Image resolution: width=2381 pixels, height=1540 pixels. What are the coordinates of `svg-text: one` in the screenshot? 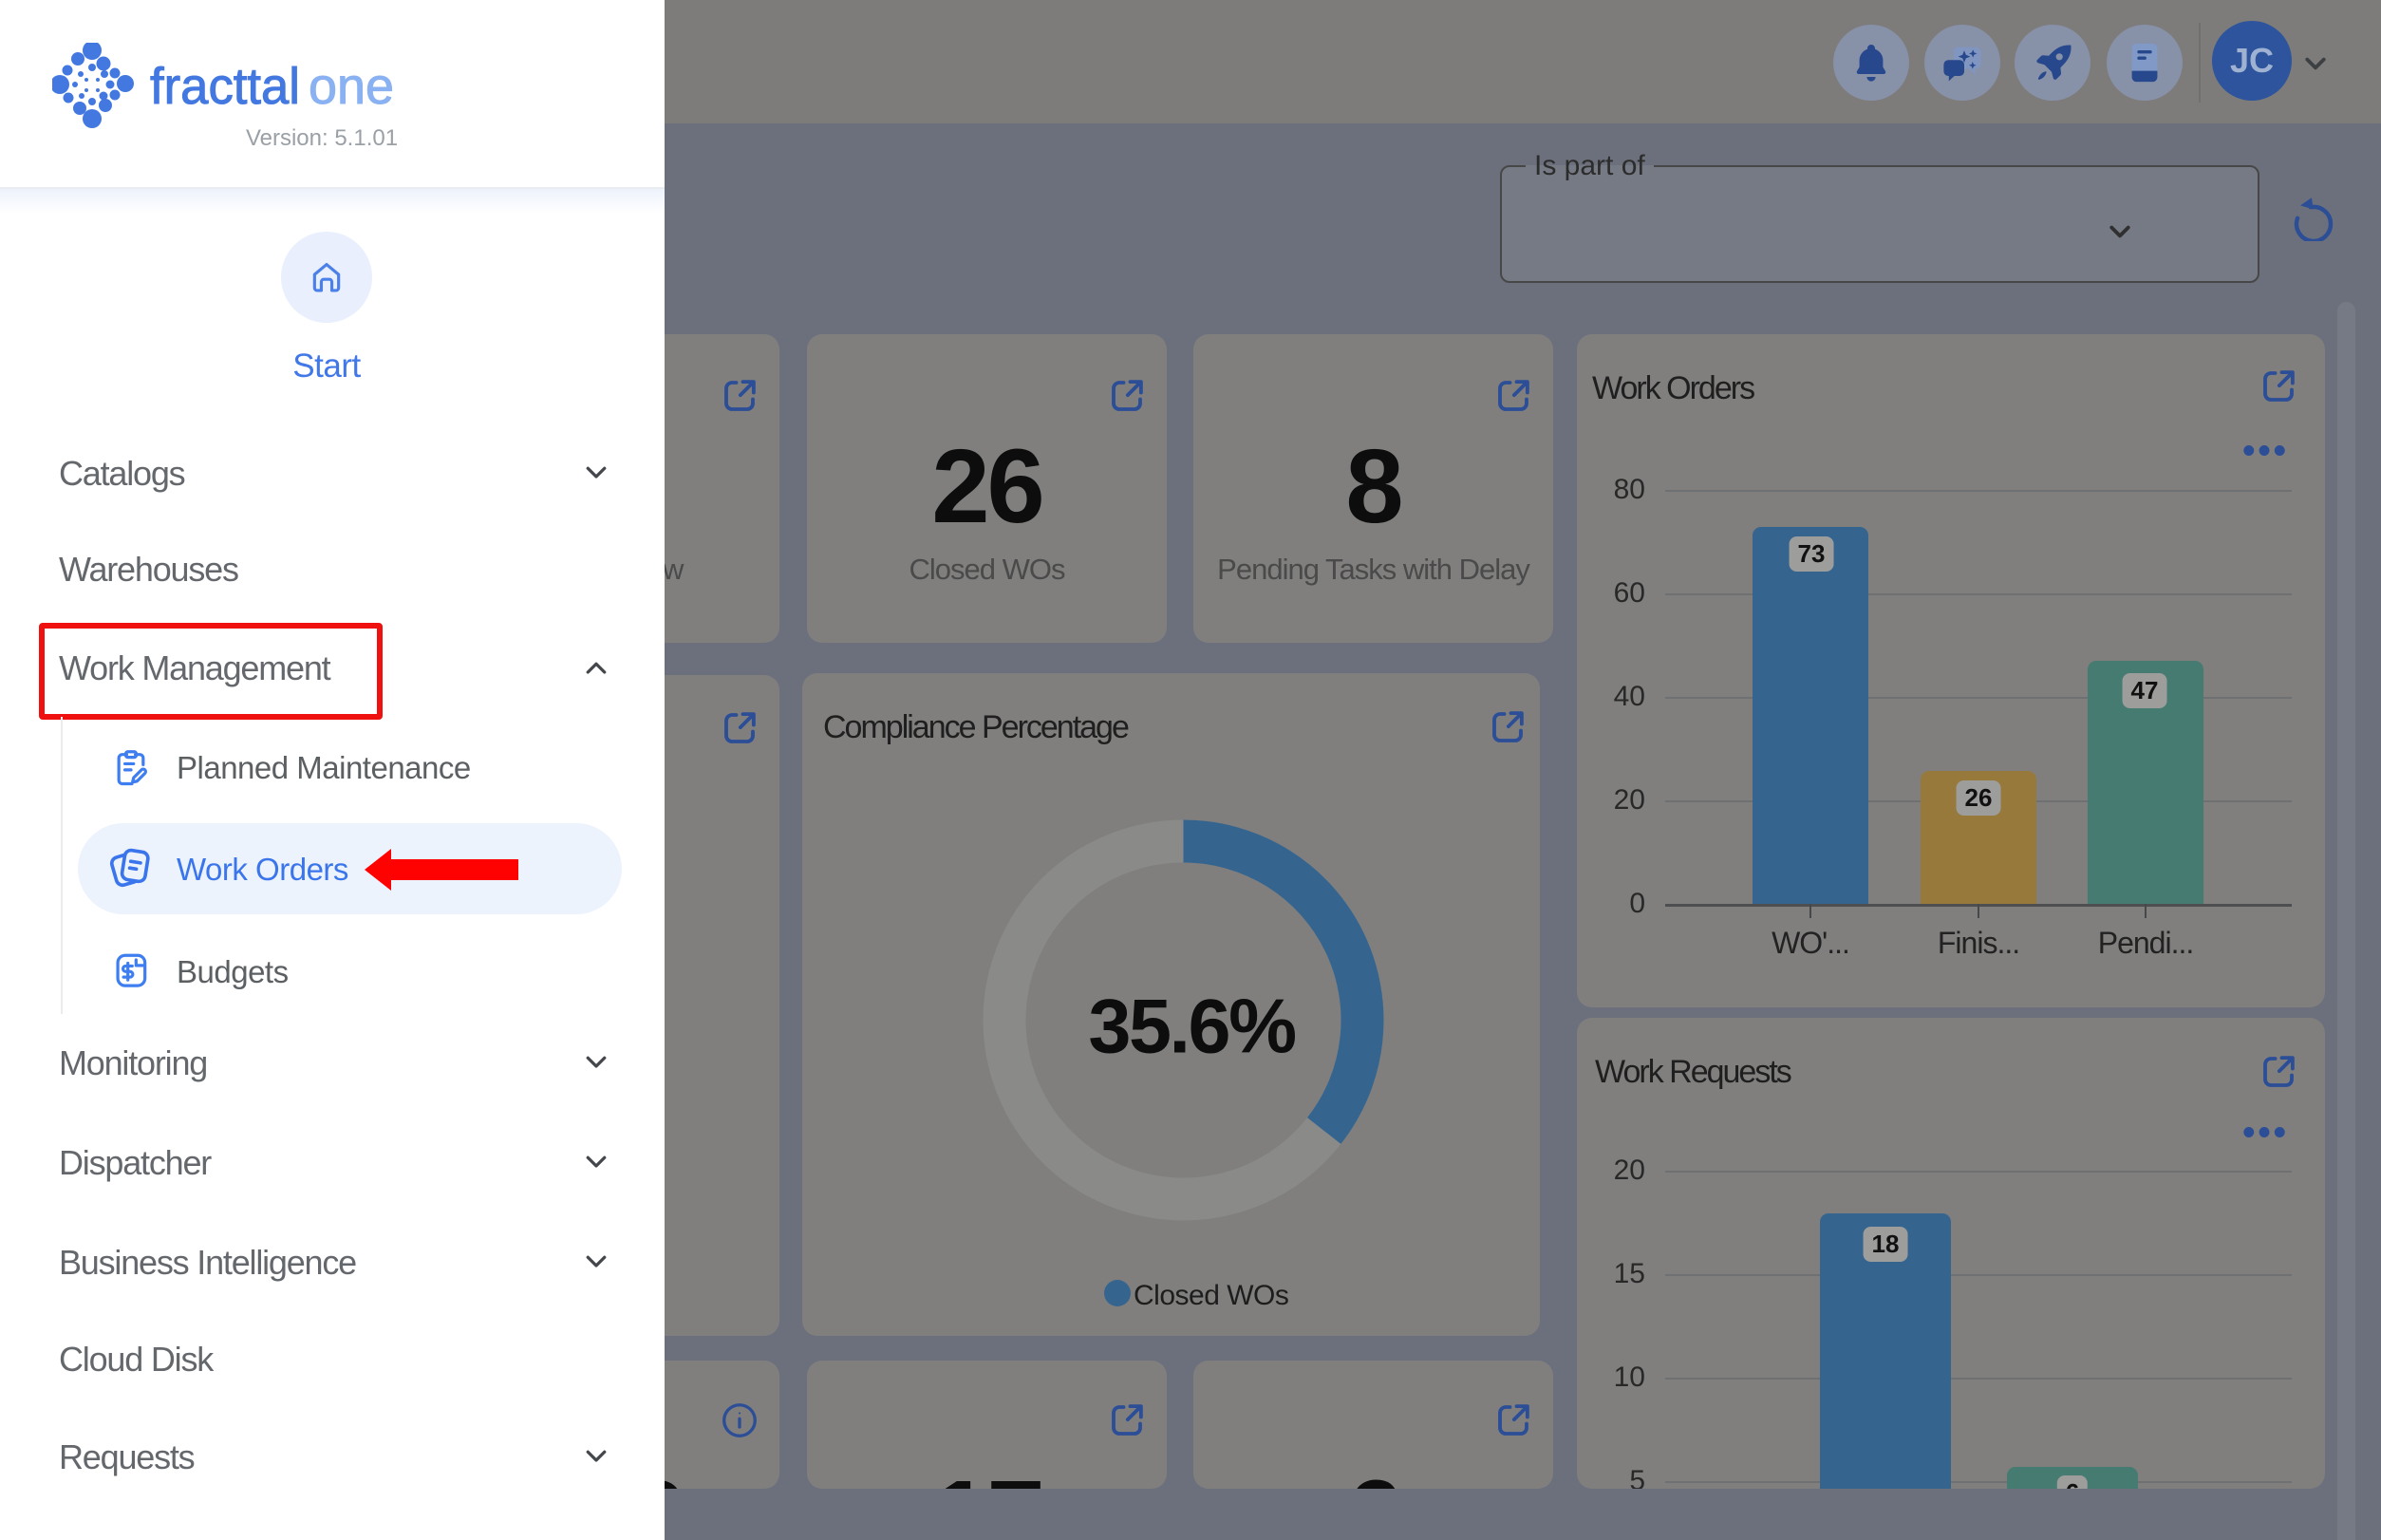 It's located at (352, 87).